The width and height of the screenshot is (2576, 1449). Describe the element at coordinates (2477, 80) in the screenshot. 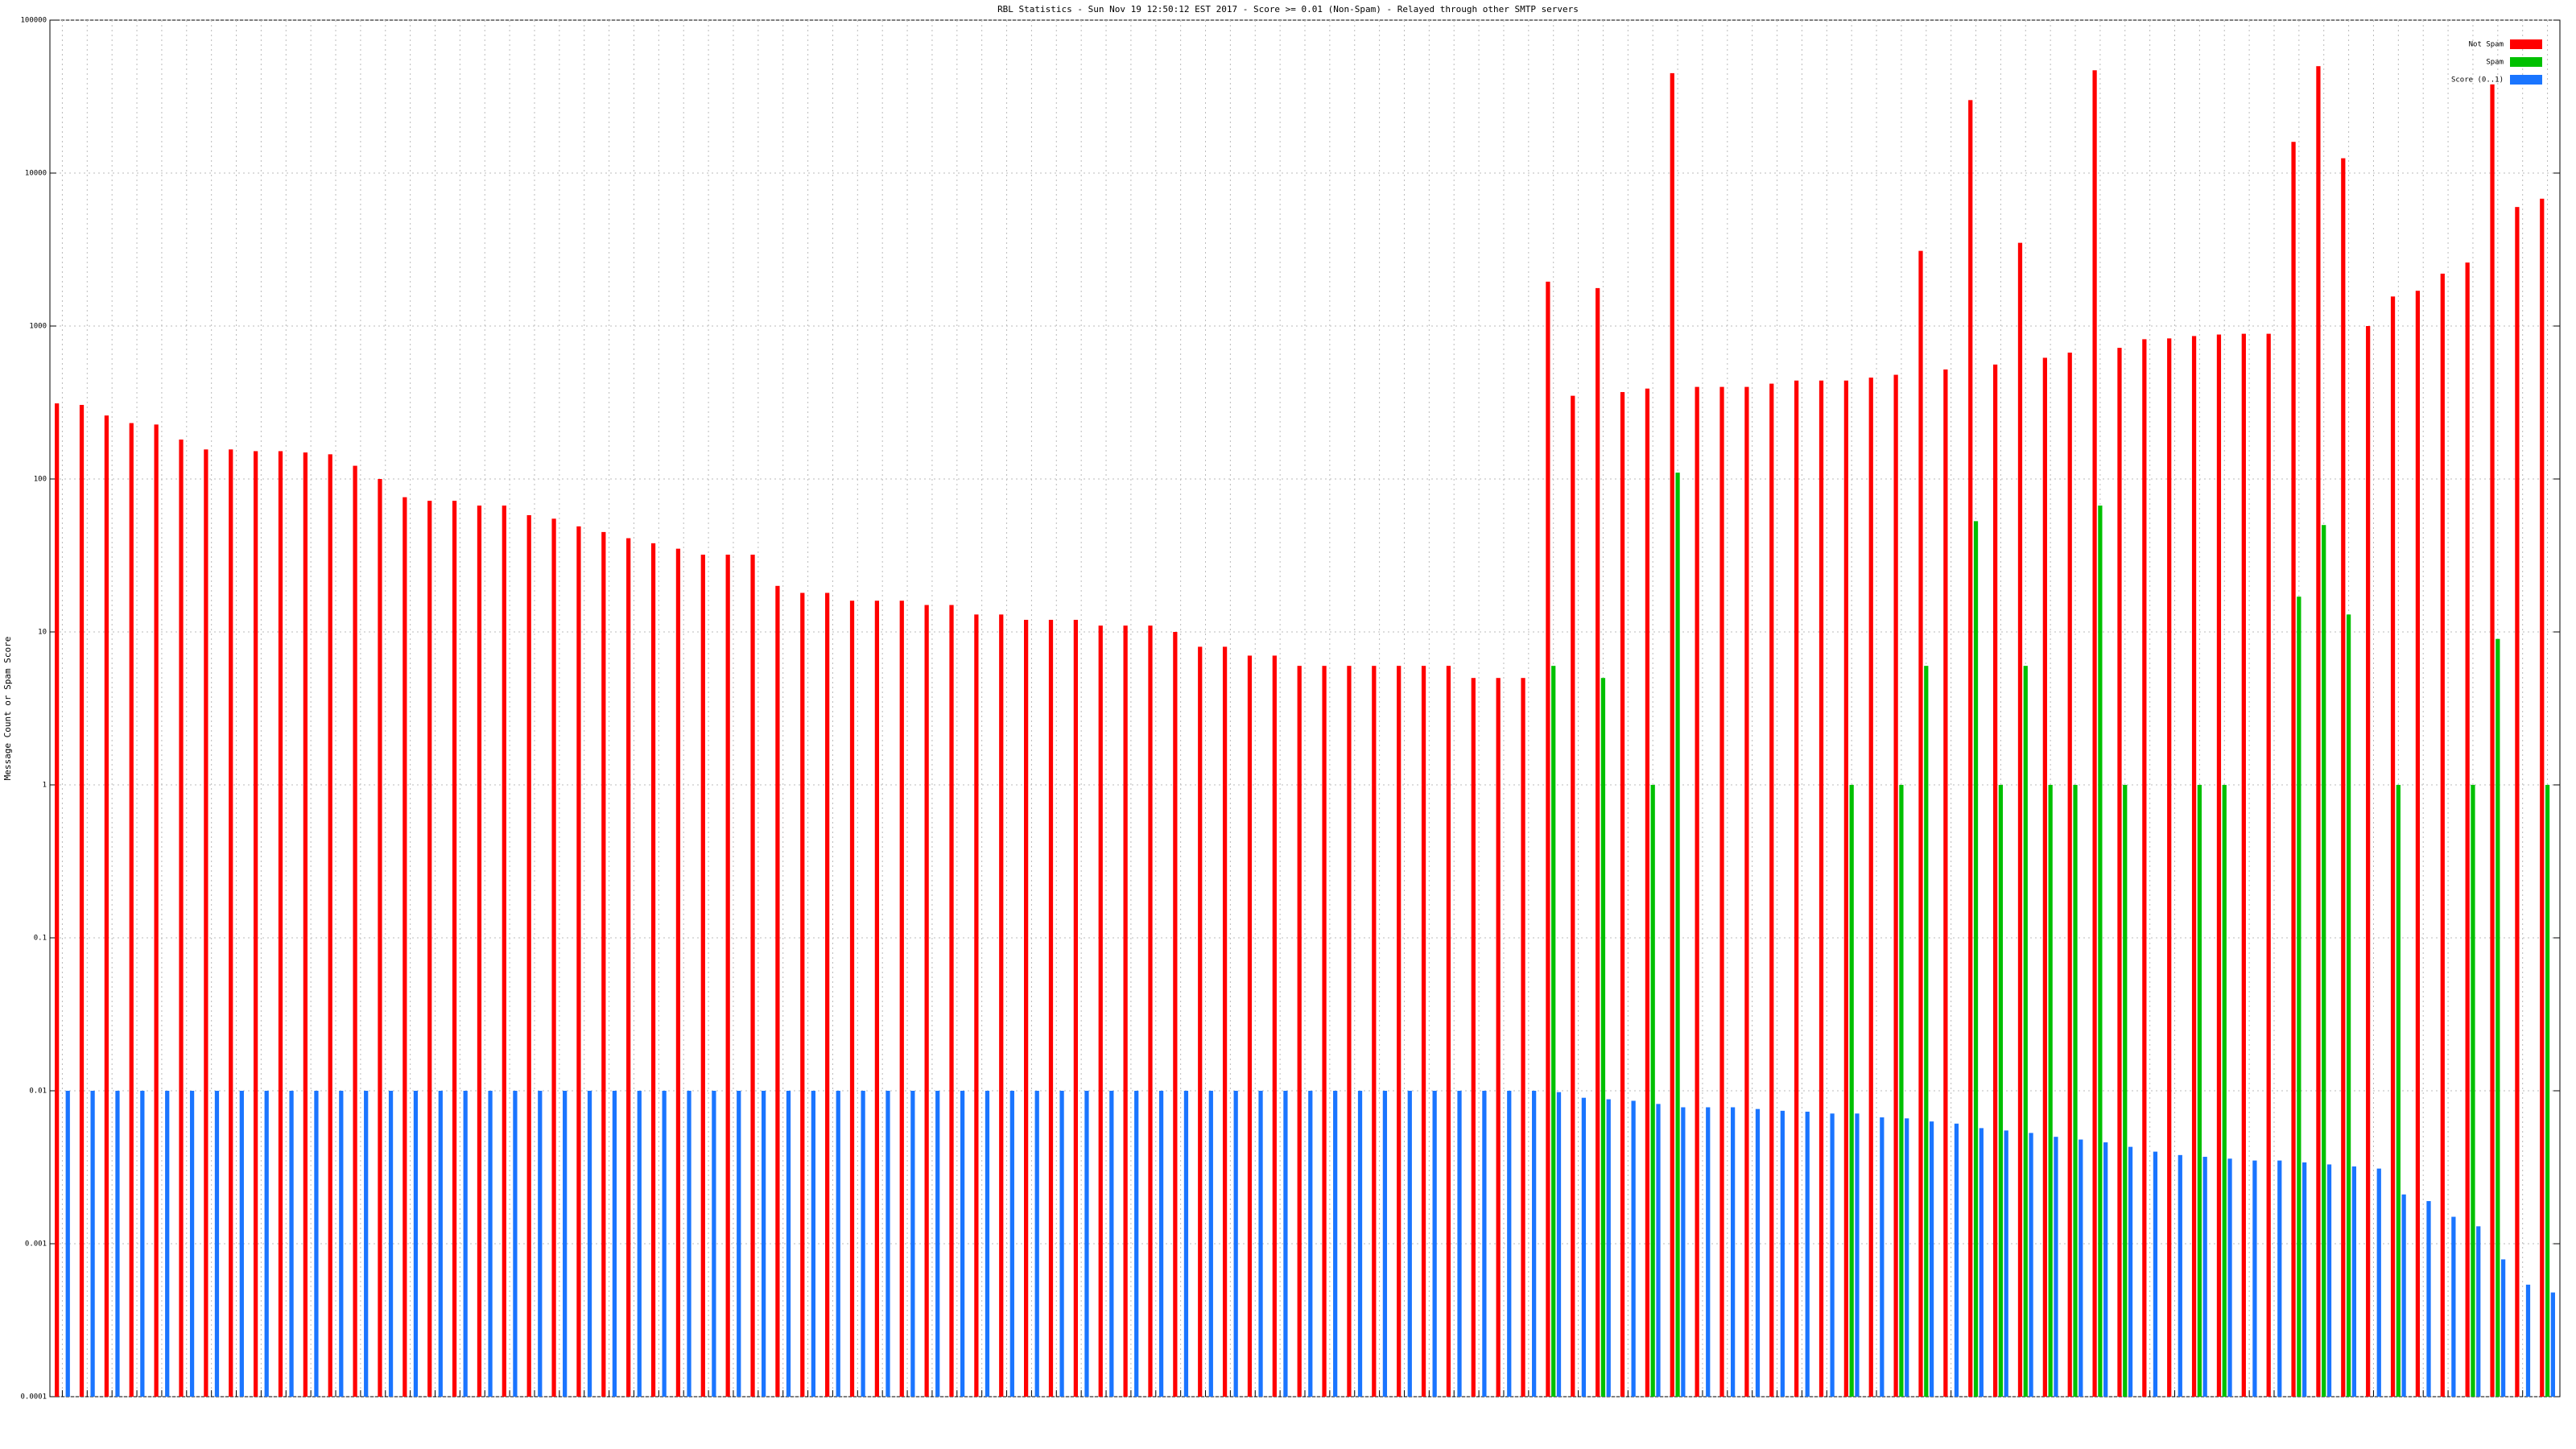

I see `legend-label: Score (0..1)` at that location.